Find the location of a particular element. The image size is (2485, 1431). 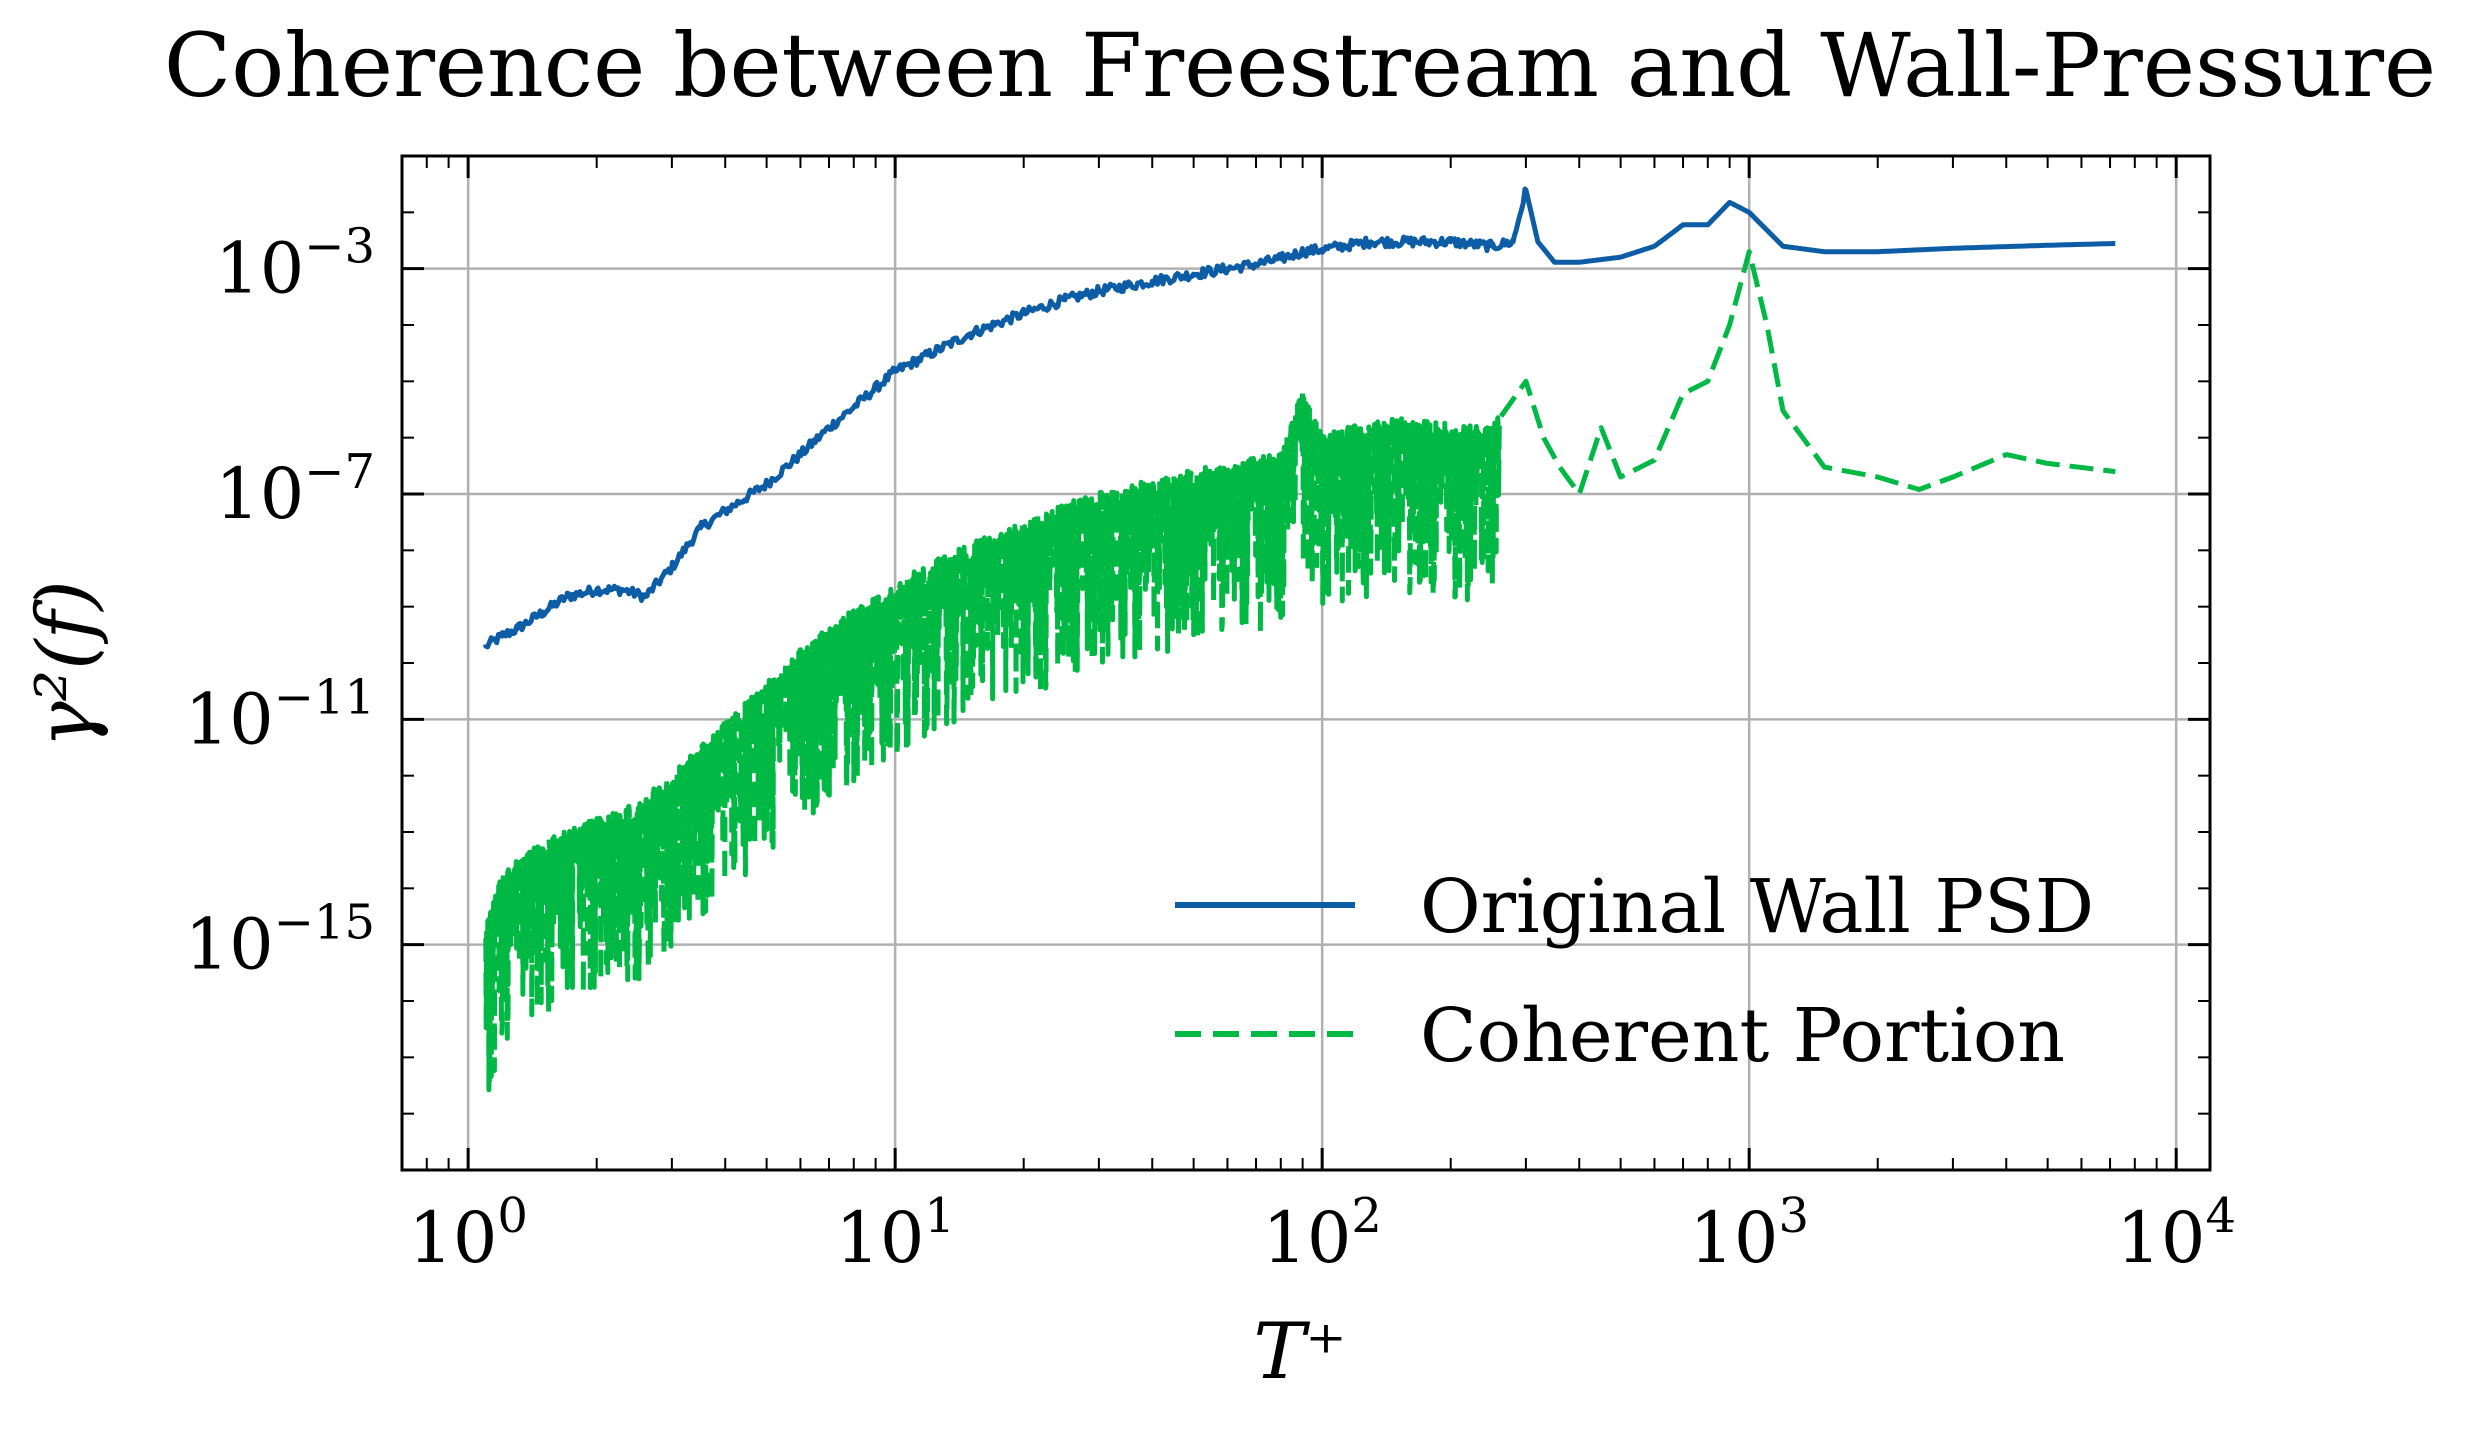

x-tick-exp: 0 is located at coordinates (512, 1216).